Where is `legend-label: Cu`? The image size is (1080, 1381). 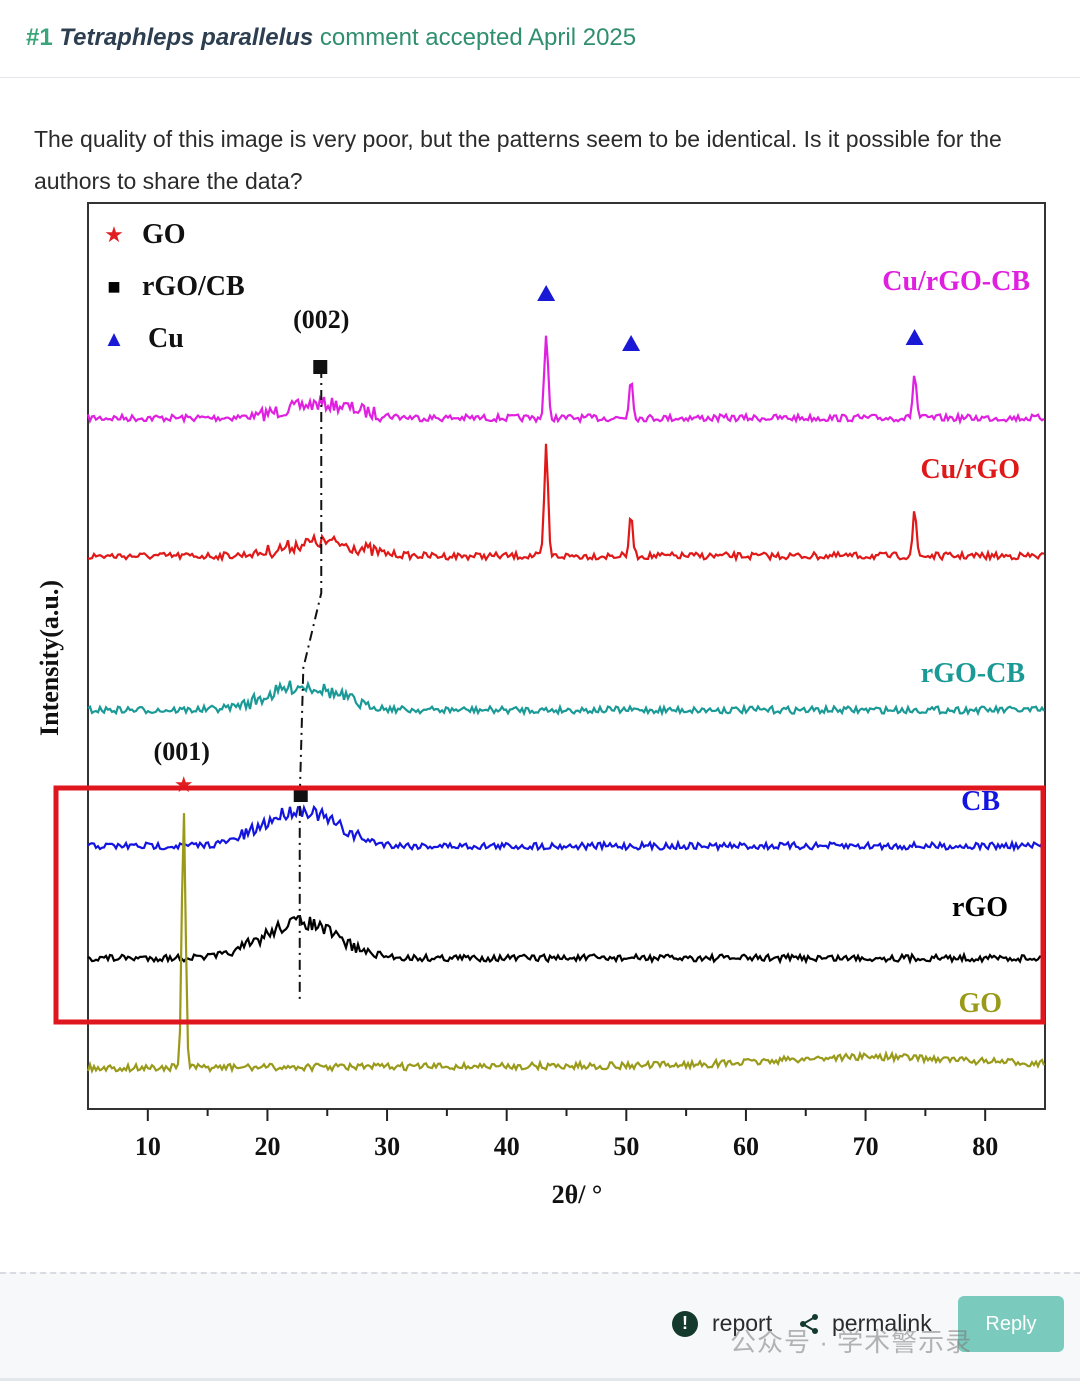 legend-label: Cu is located at coordinates (166, 338).